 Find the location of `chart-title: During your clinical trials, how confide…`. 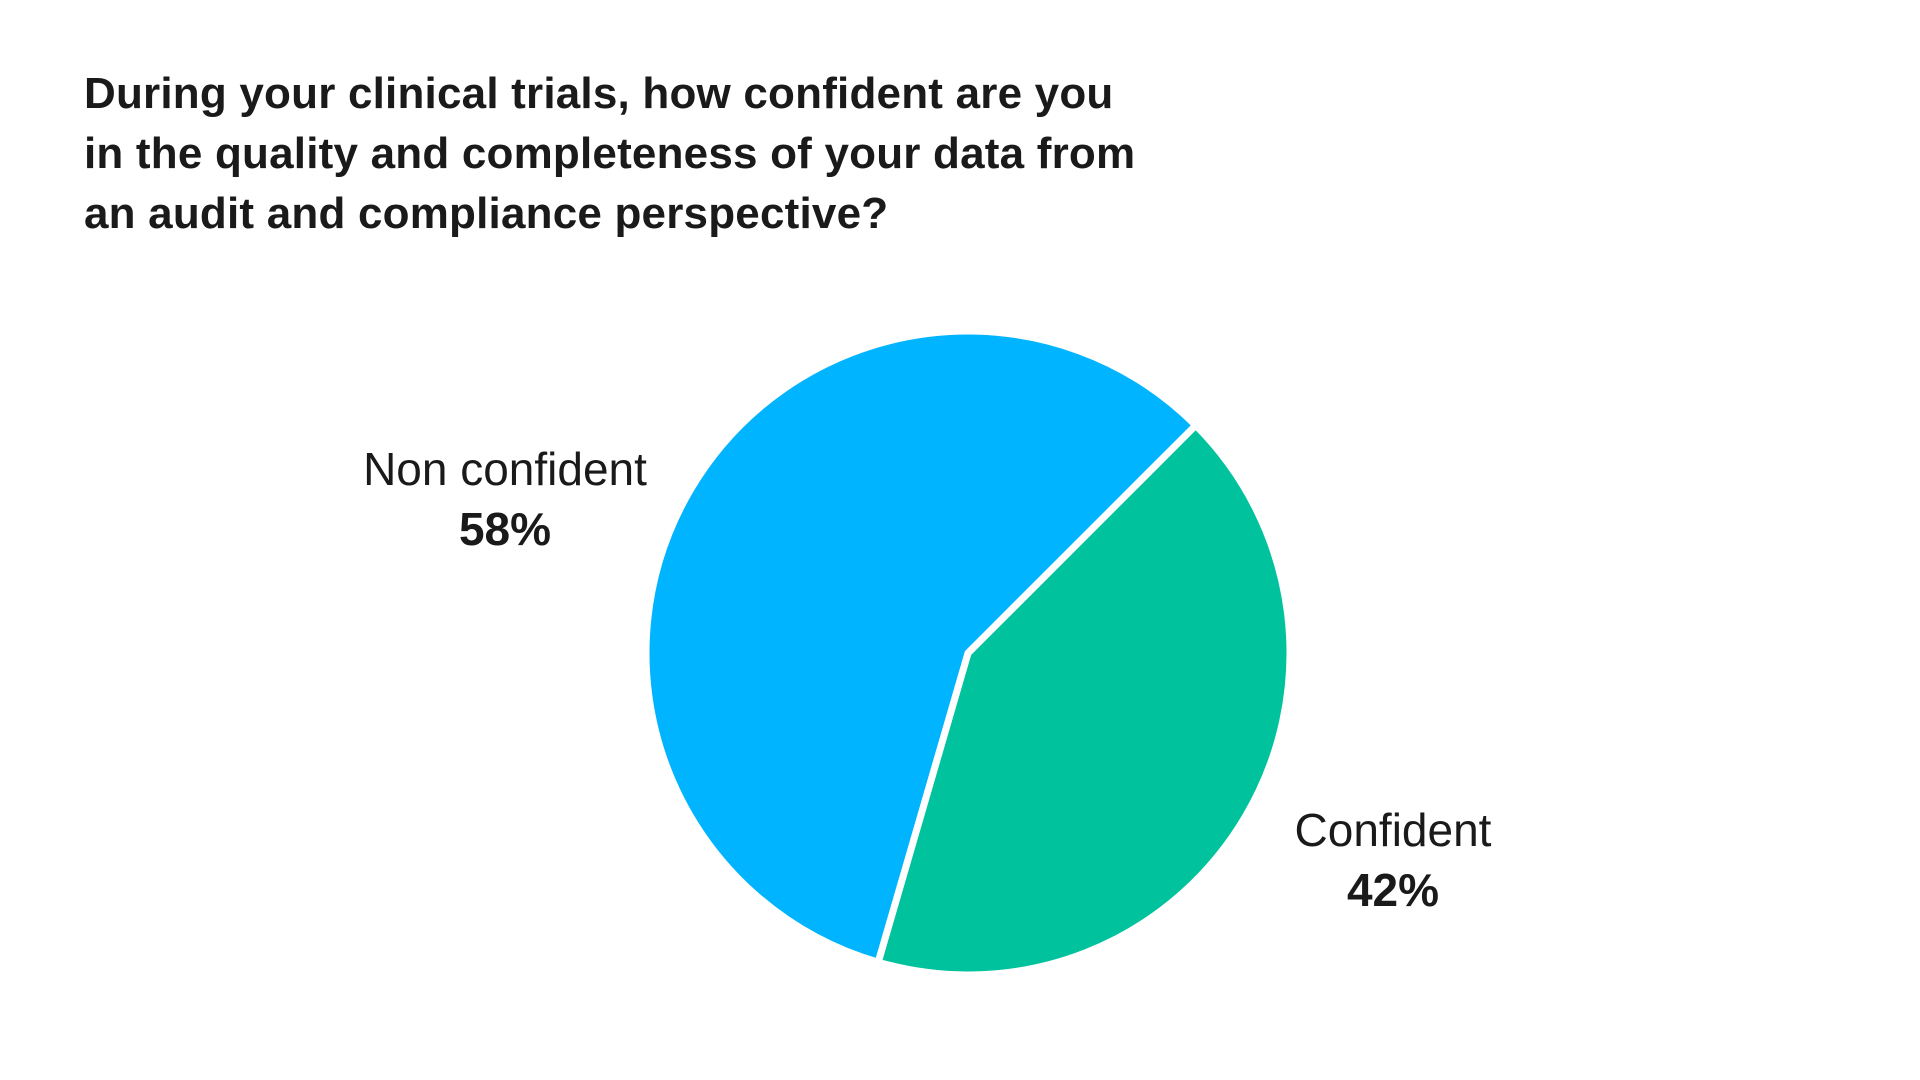

chart-title: During your clinical trials, how confide… is located at coordinates (704, 154).